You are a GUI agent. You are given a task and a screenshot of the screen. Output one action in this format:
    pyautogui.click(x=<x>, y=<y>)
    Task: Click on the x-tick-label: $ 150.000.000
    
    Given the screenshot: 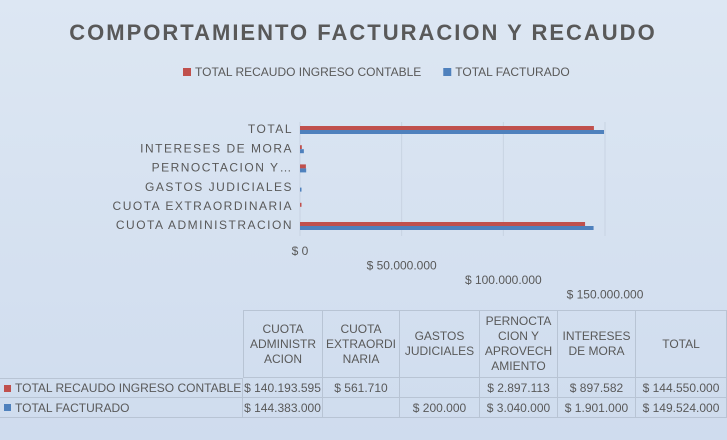 What is the action you would take?
    pyautogui.click(x=605, y=295)
    